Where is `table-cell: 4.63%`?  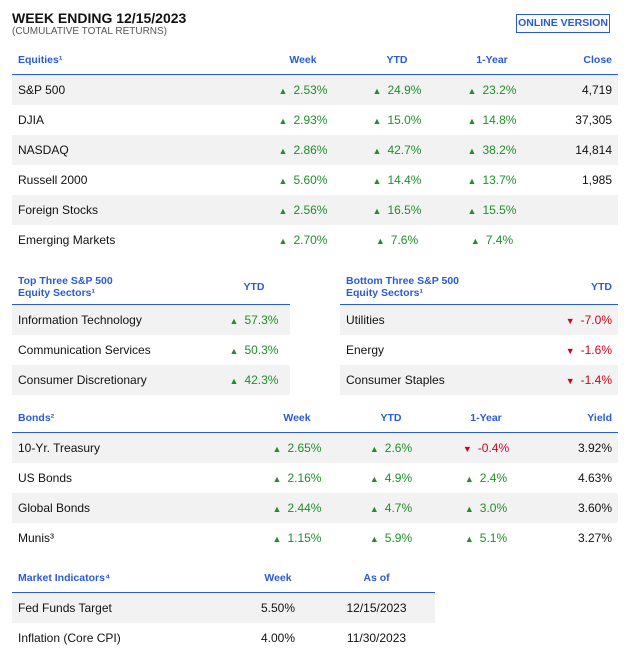 table-cell: 4.63% is located at coordinates (578, 478).